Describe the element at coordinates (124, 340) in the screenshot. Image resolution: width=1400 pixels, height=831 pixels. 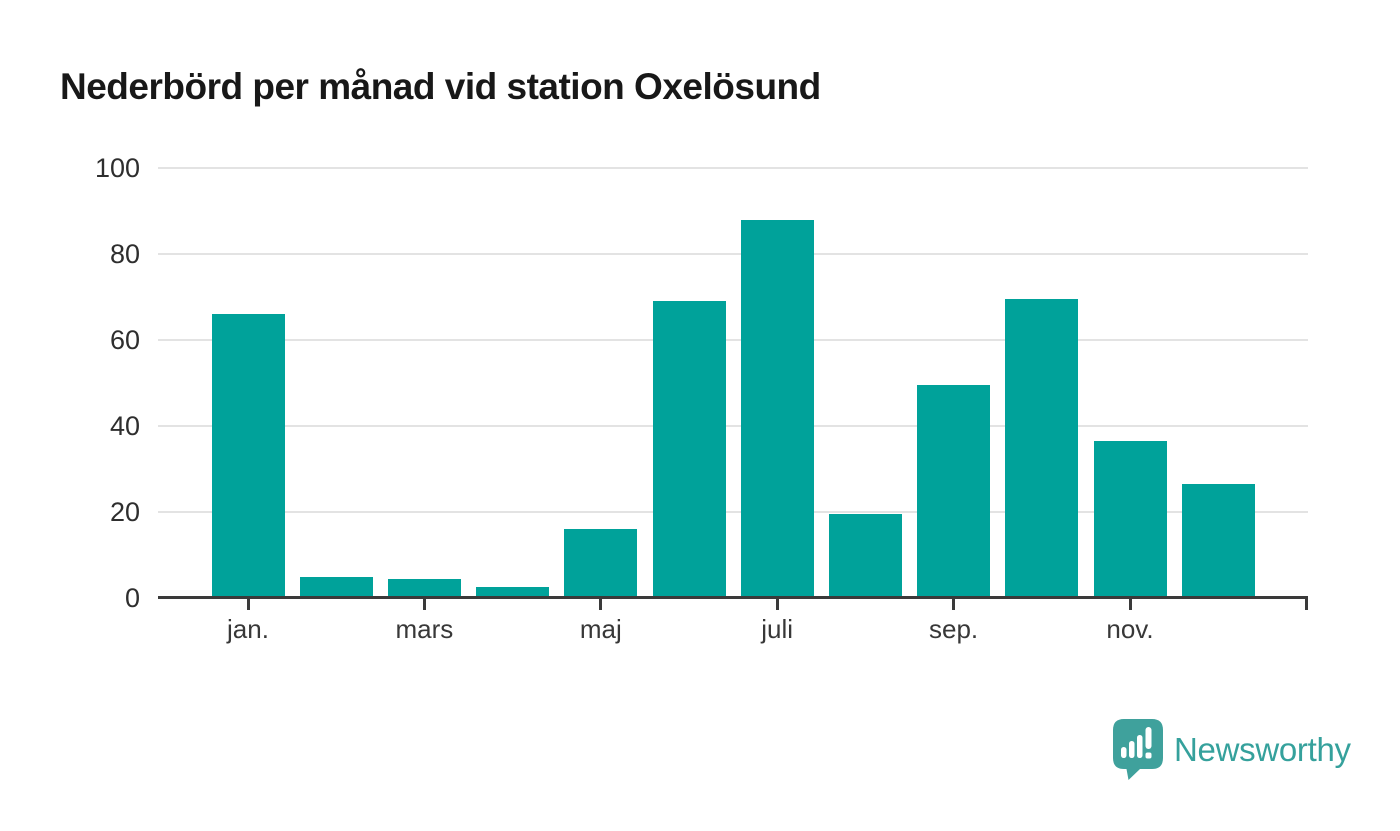
I see `y-axis-label-60: 60` at that location.